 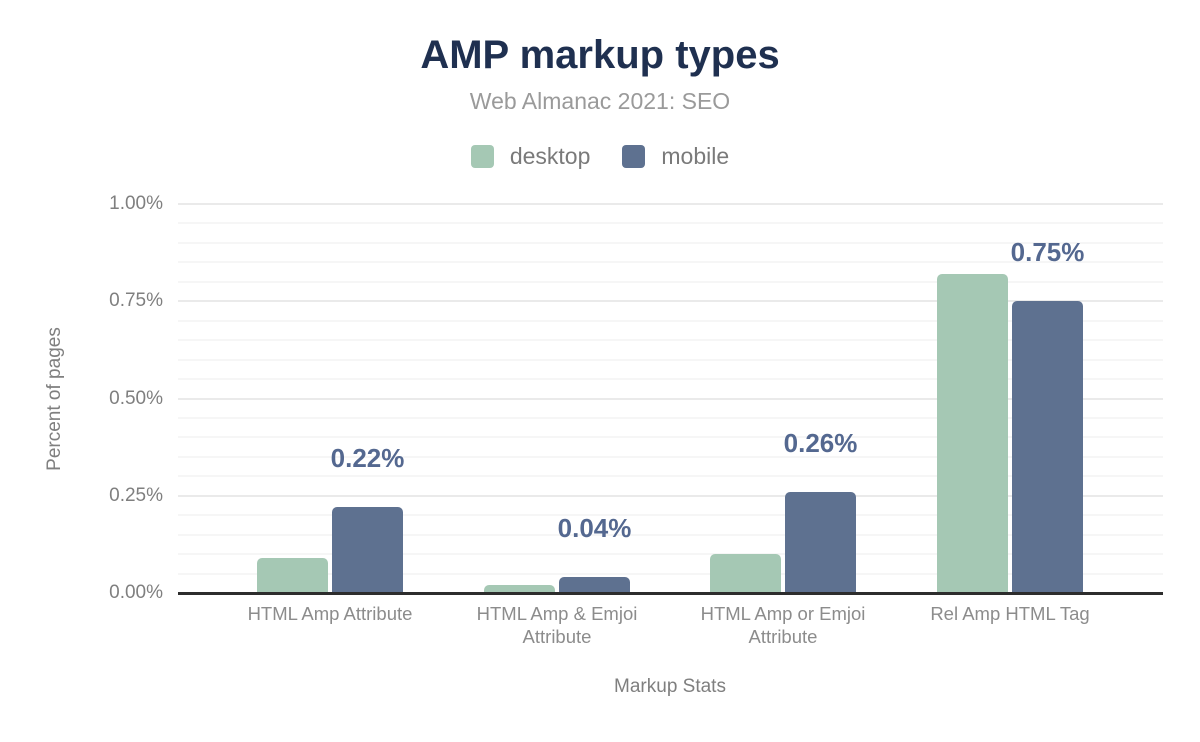 What do you see at coordinates (1010, 613) in the screenshot?
I see `x-tick-label-3: Rel Amp HTML Tag` at bounding box center [1010, 613].